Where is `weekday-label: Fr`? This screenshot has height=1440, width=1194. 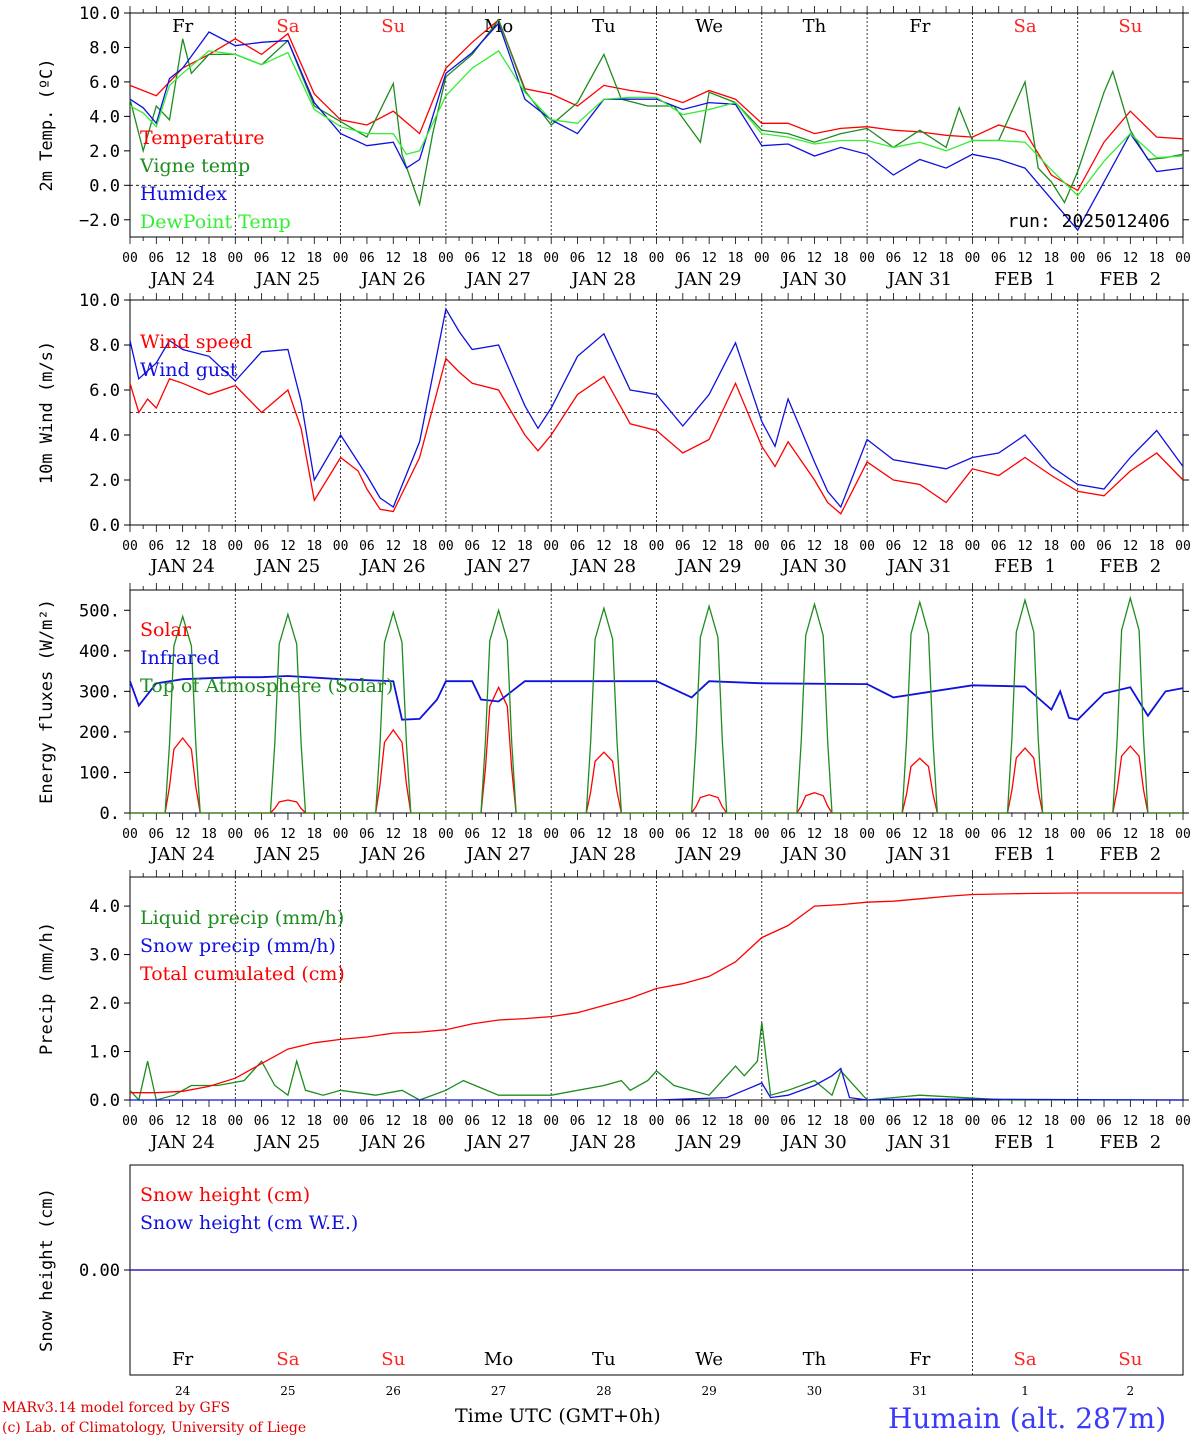
weekday-label: Fr is located at coordinates (919, 1359).